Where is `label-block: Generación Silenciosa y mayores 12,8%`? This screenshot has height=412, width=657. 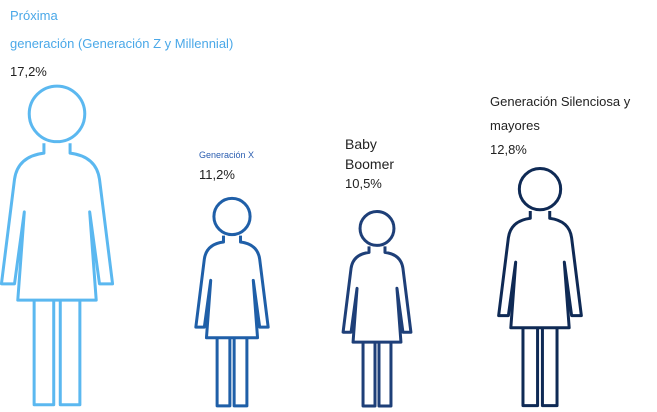 label-block: Generación Silenciosa y mayores 12,8% is located at coordinates (560, 126).